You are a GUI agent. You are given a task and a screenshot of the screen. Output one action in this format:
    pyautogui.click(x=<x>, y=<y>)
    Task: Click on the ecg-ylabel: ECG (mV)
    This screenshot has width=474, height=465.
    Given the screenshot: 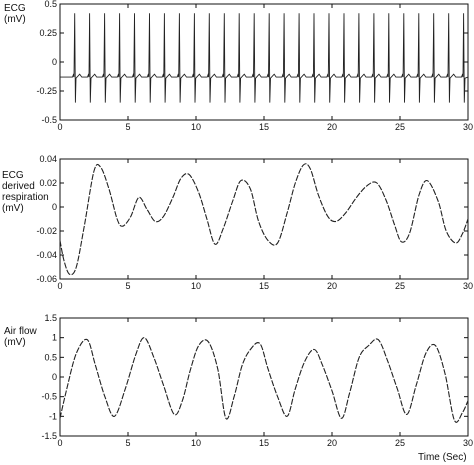 What is the action you would take?
    pyautogui.click(x=15, y=14)
    